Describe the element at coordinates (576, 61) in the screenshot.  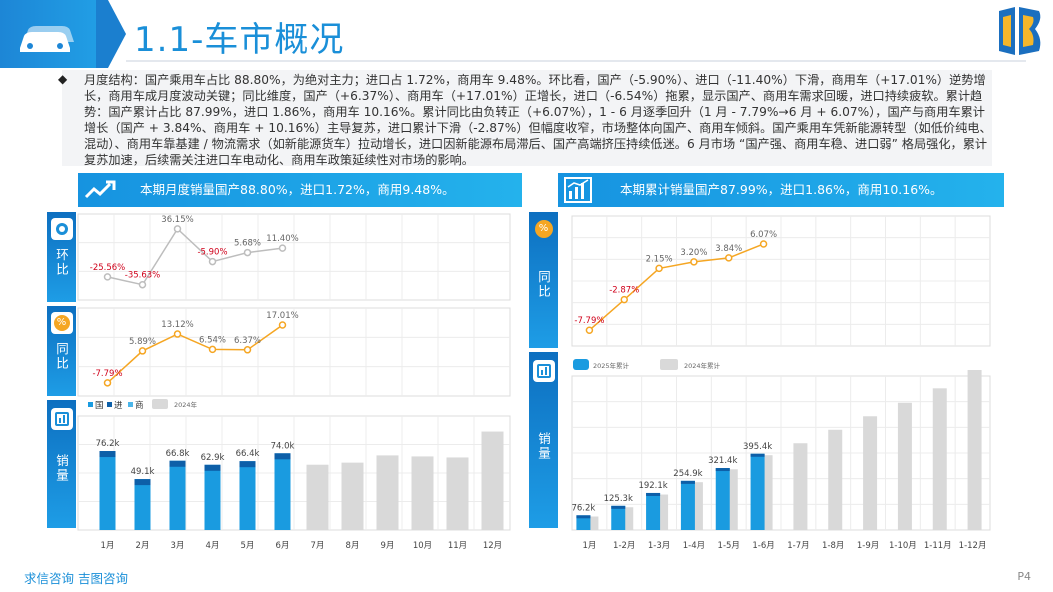
I see `title-divider` at that location.